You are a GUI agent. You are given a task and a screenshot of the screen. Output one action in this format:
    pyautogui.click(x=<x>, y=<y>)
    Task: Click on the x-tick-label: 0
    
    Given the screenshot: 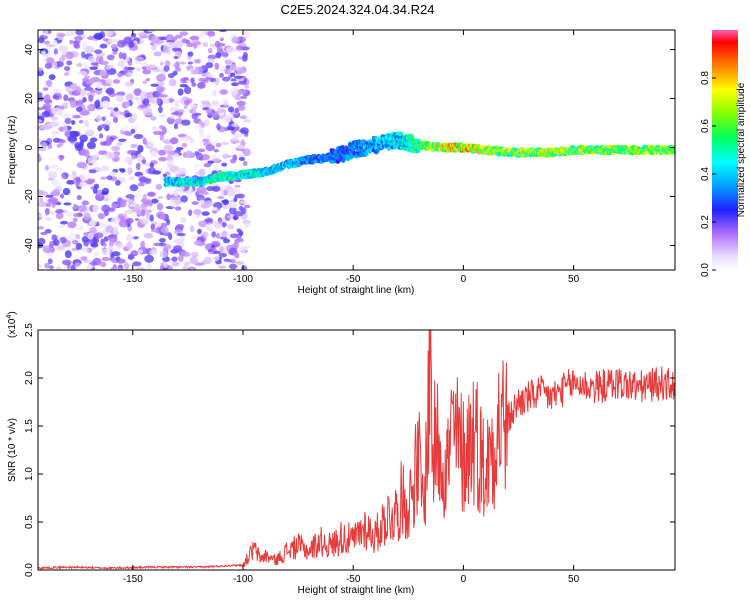 What is the action you would take?
    pyautogui.click(x=464, y=579)
    